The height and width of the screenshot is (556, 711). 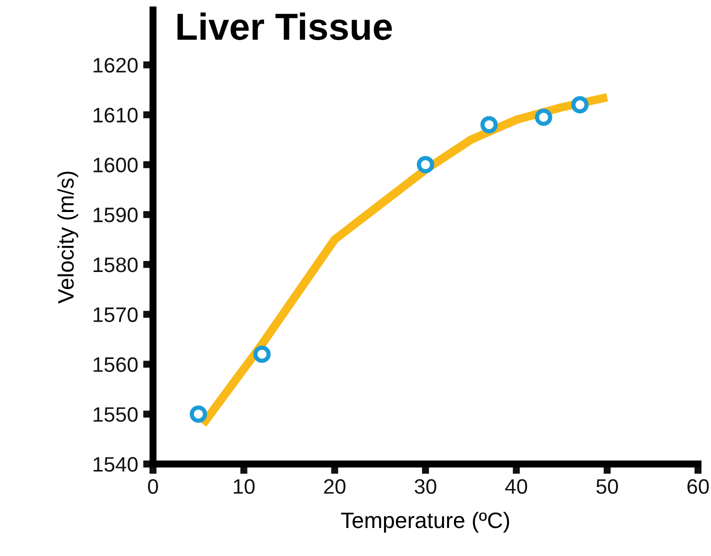 I want to click on y-tick-label: 1600, so click(x=116, y=165).